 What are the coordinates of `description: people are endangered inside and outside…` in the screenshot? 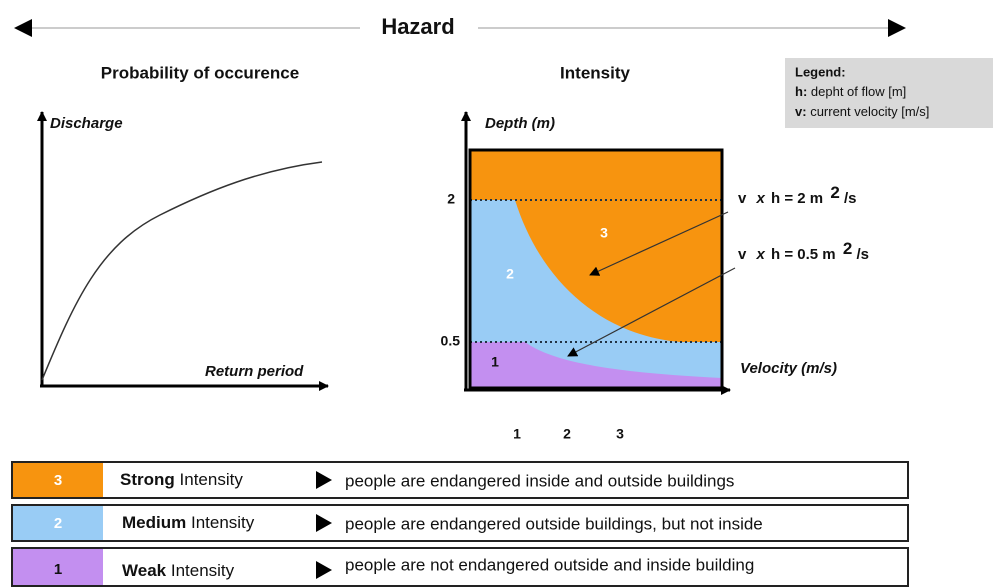 It's located at (539, 480).